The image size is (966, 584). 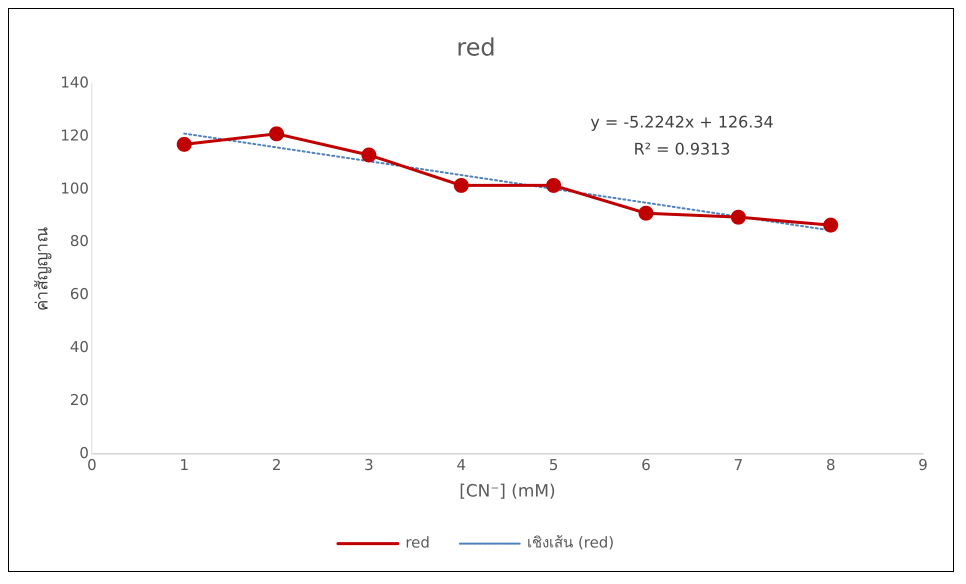 What do you see at coordinates (507, 490) in the screenshot?
I see `x-axis-title: [CN⁻] (mM)` at bounding box center [507, 490].